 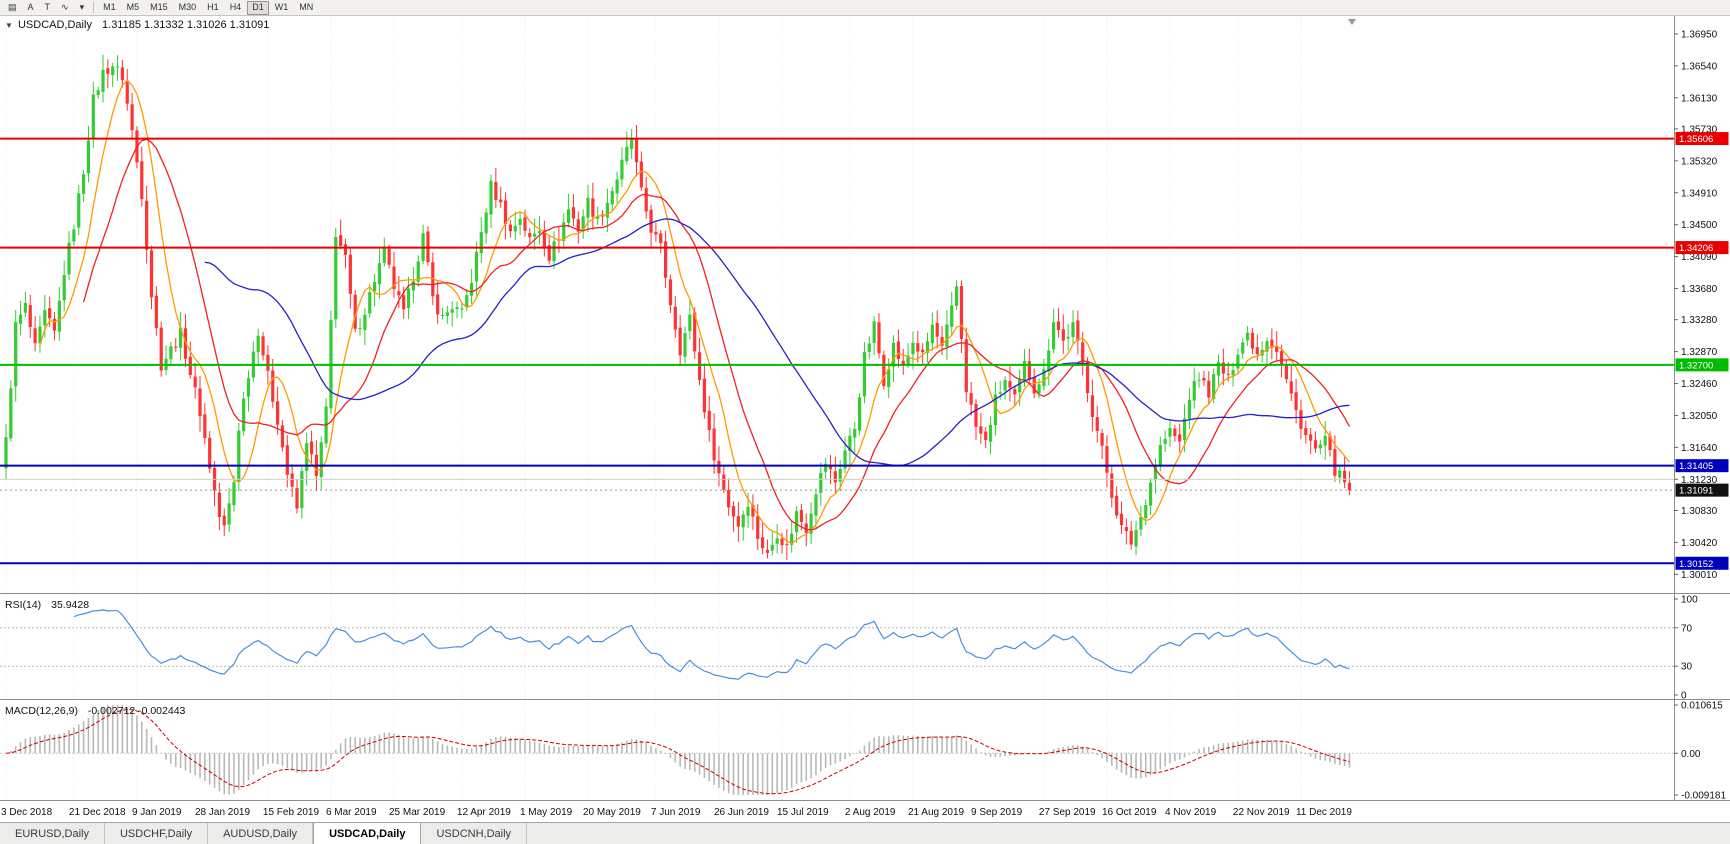 What do you see at coordinates (837, 644) in the screenshot?
I see `rsi-panel` at bounding box center [837, 644].